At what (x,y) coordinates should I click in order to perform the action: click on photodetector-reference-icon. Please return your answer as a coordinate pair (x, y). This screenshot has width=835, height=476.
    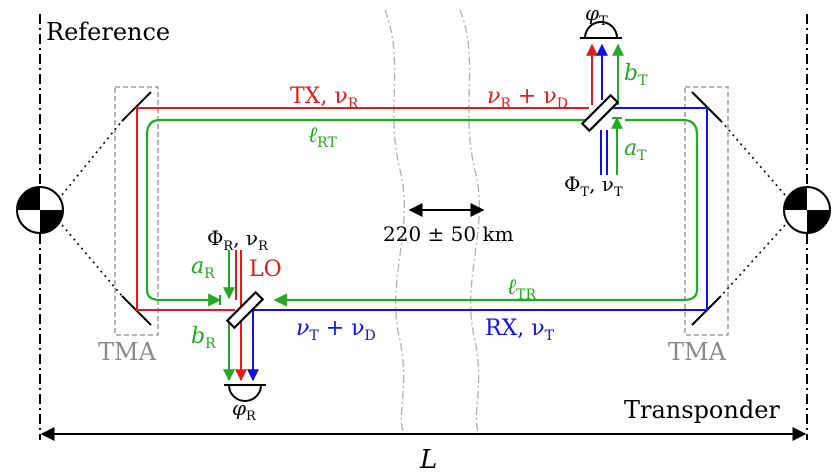
    Looking at the image, I should click on (245, 393).